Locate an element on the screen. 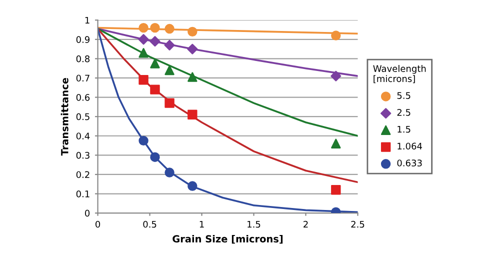 The height and width of the screenshot is (268, 477). legend-label: 0.633 is located at coordinates (409, 163).